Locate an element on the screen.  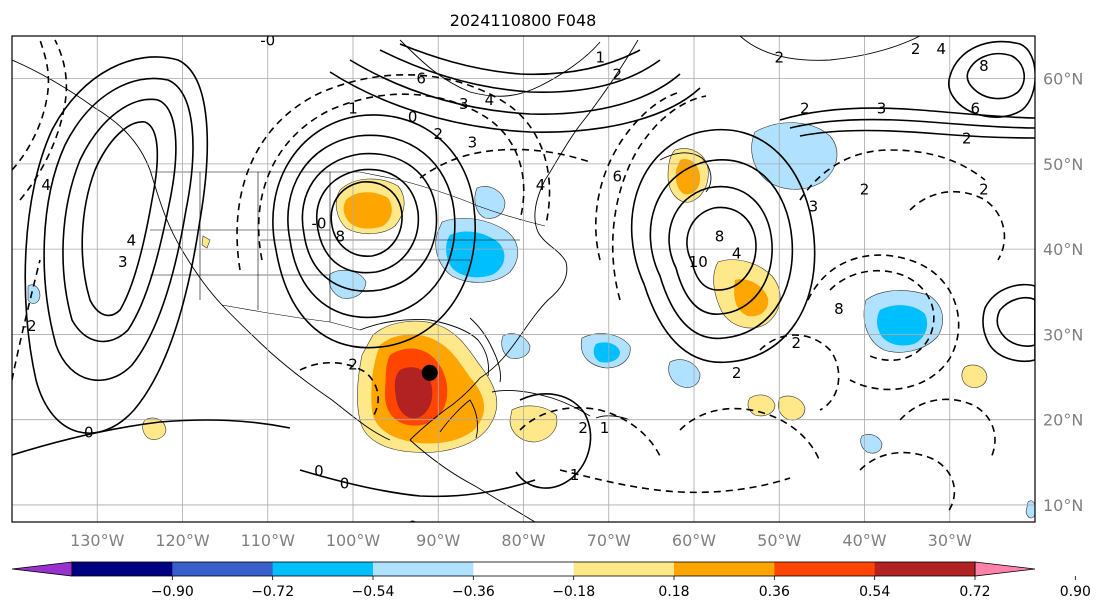
hudson-bay-coast is located at coordinates (500, 68).